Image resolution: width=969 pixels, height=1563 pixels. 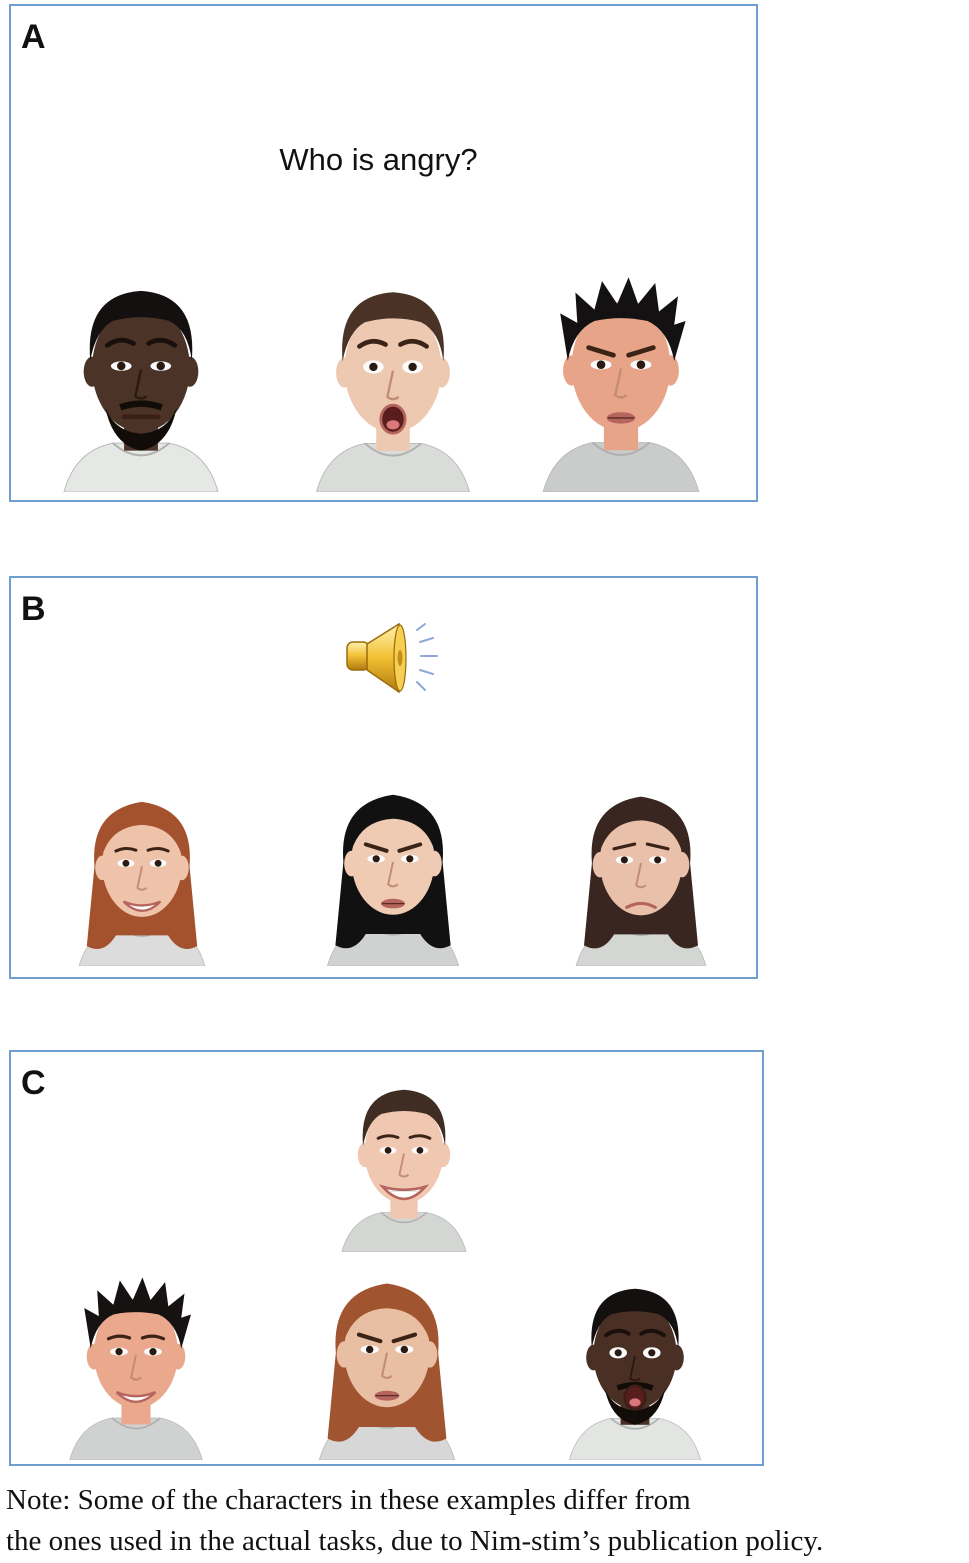 I want to click on speaker-icon, so click(x=393, y=658).